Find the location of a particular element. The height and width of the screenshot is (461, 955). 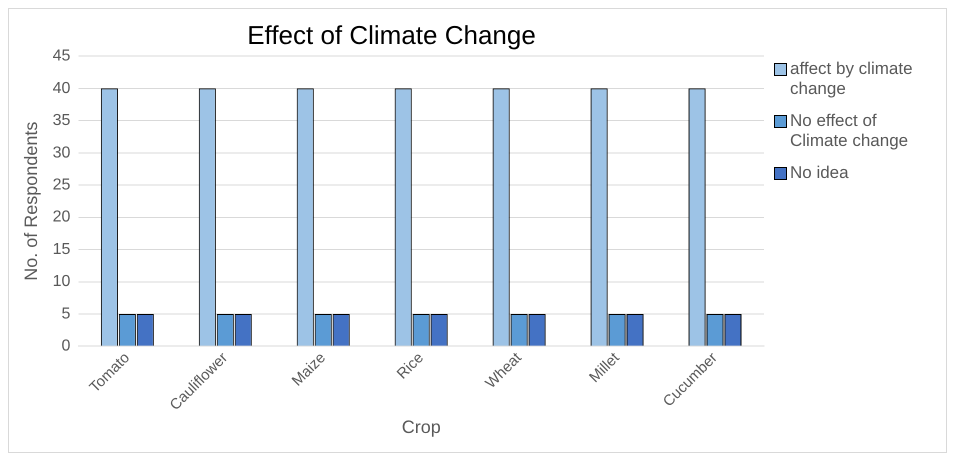

y-tick-label: 45 is located at coordinates (61, 56).